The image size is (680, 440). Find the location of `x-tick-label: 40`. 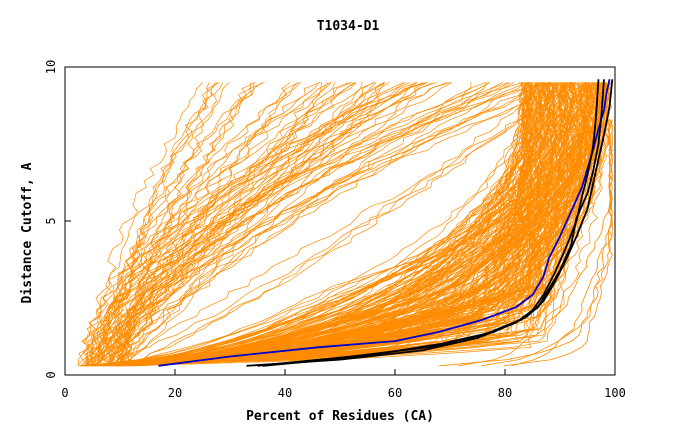

x-tick-label: 40 is located at coordinates (285, 393).